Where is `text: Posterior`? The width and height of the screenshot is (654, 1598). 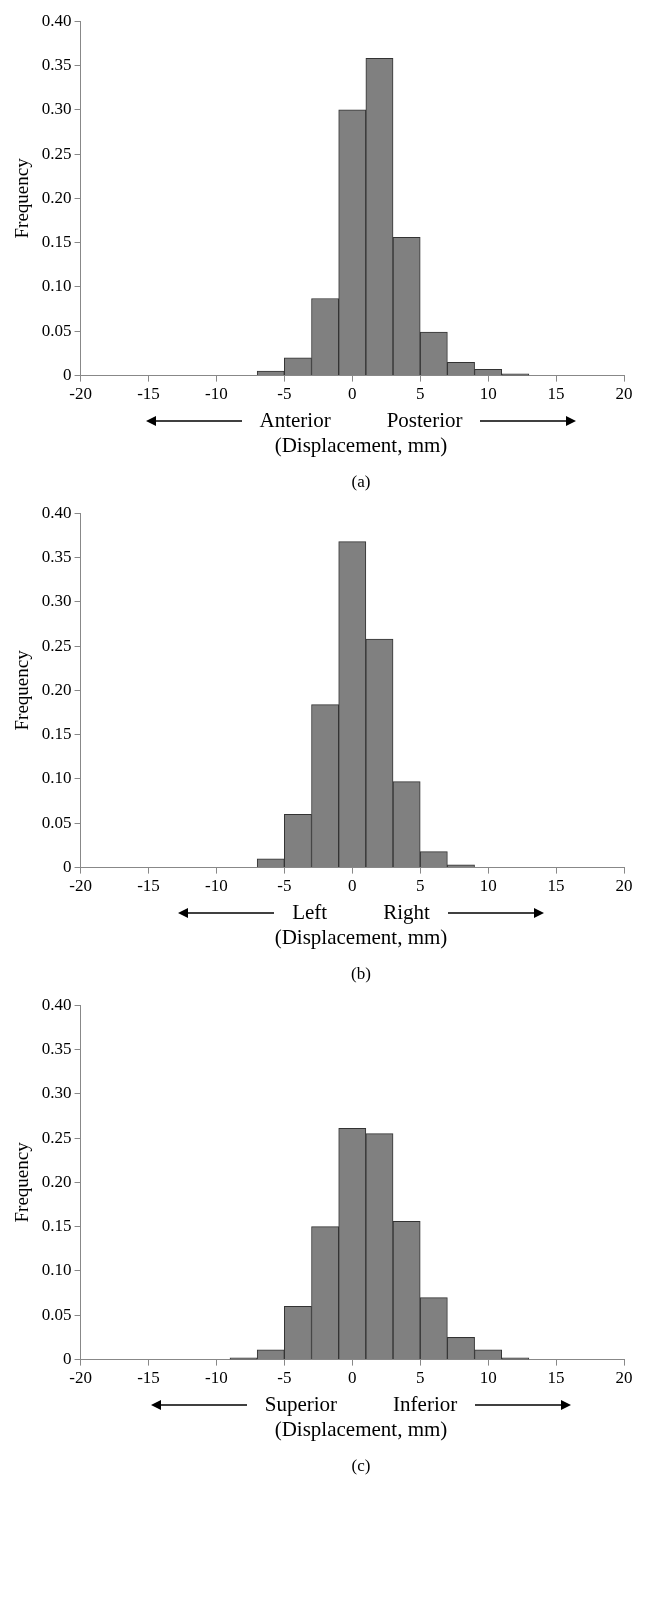 text: Posterior is located at coordinates (424, 420).